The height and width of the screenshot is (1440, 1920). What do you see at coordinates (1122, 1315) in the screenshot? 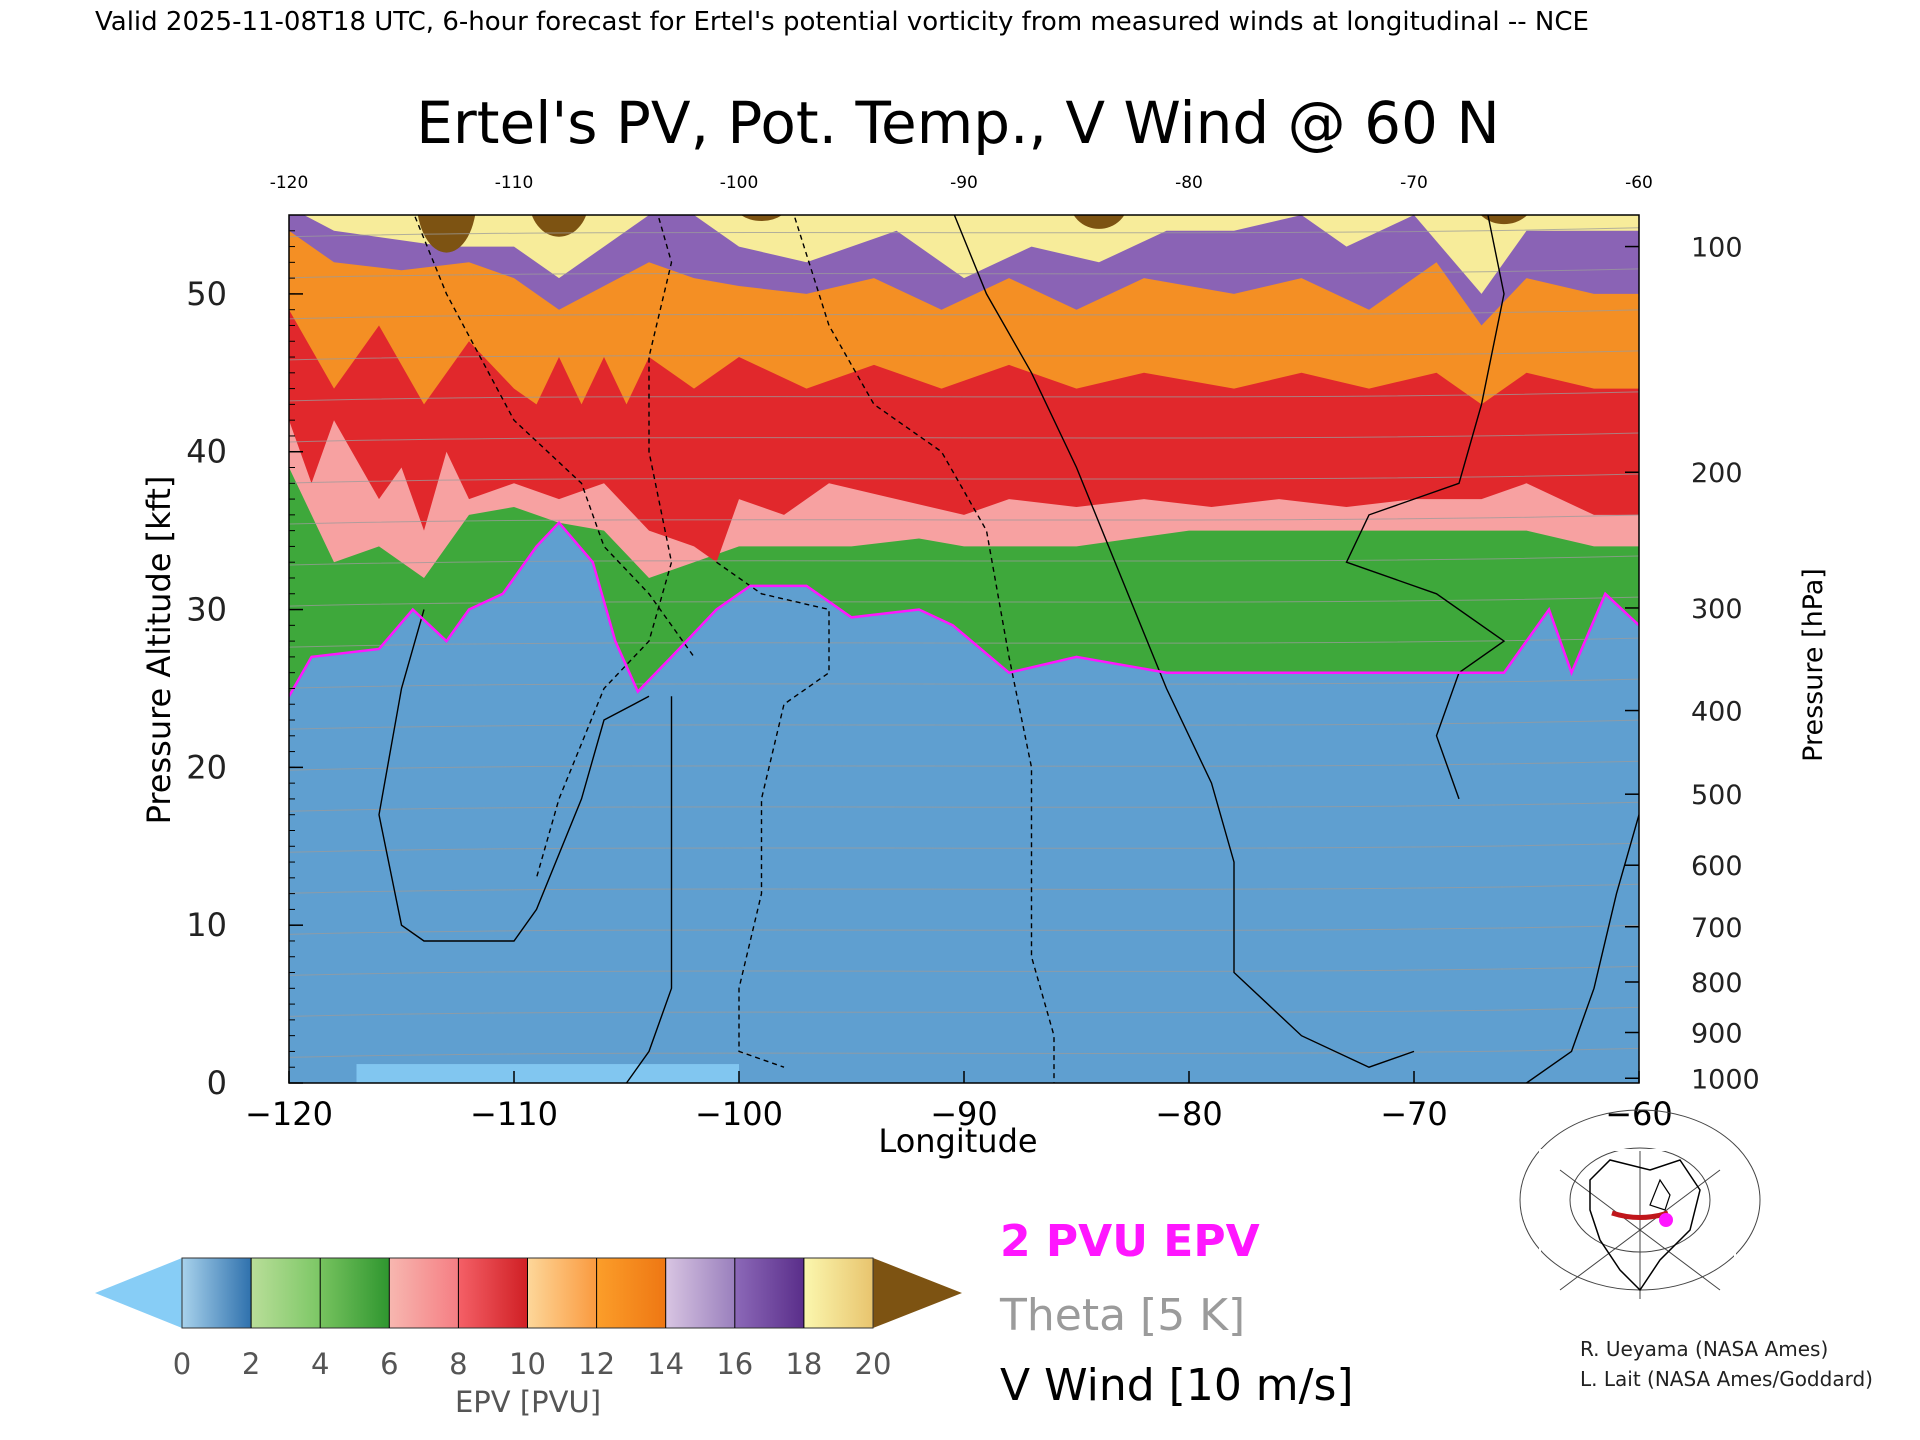
I see `legend-theta: Theta [5 K]` at bounding box center [1122, 1315].